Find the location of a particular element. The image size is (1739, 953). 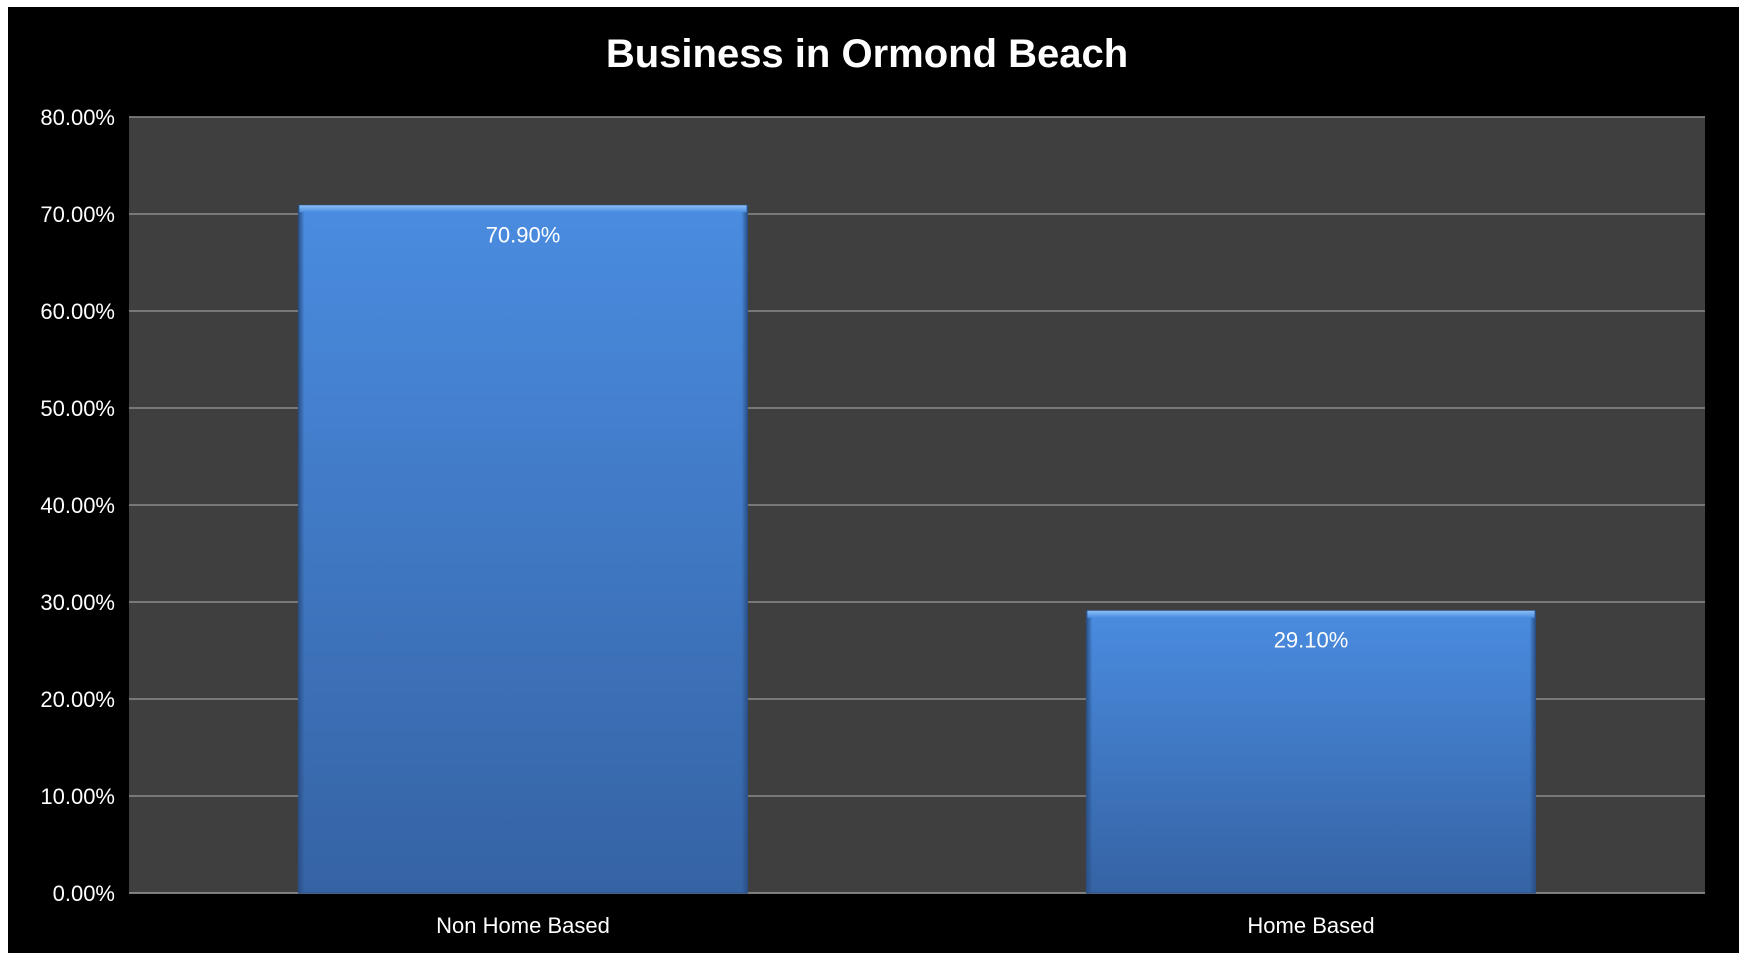

y-tick-label: 10.00% is located at coordinates (77, 796).